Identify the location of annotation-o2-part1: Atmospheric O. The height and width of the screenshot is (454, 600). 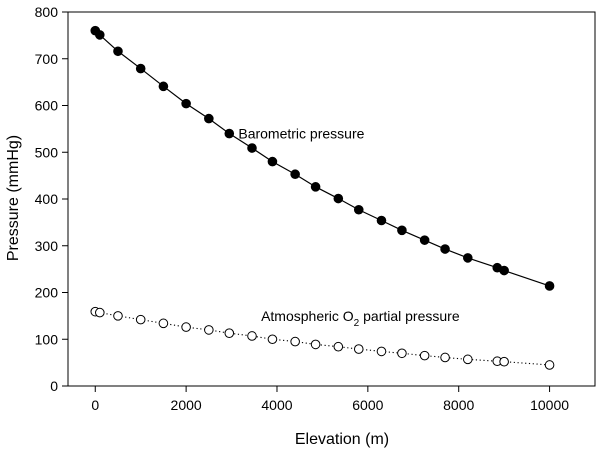
(307, 316).